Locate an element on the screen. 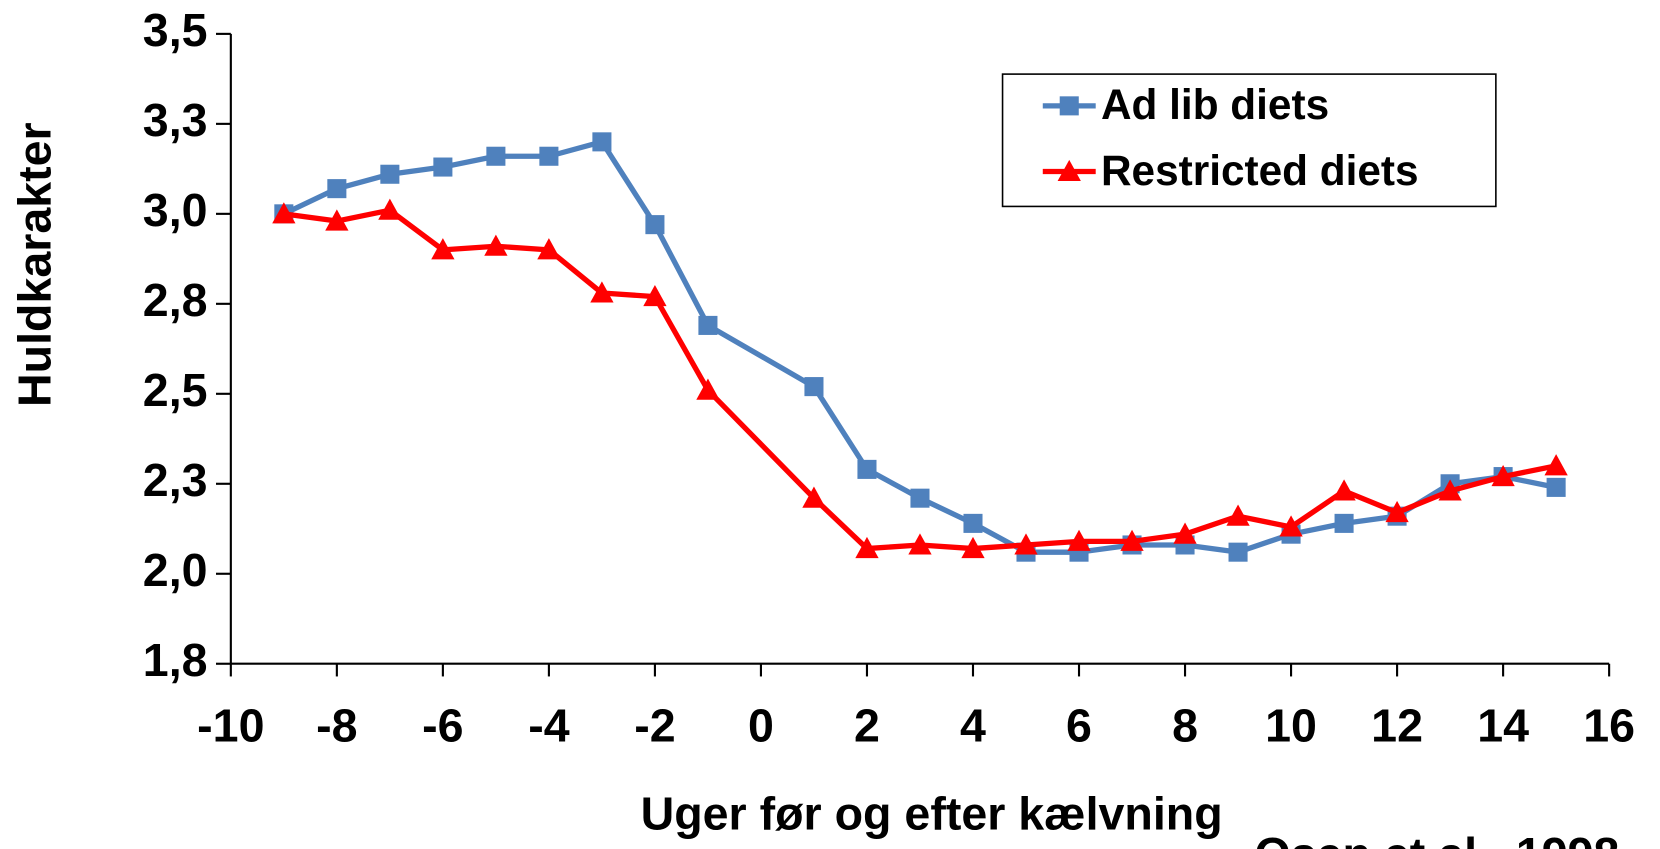 Image resolution: width=1660 pixels, height=849 pixels. y-tick-label: 2,5 is located at coordinates (175, 390).